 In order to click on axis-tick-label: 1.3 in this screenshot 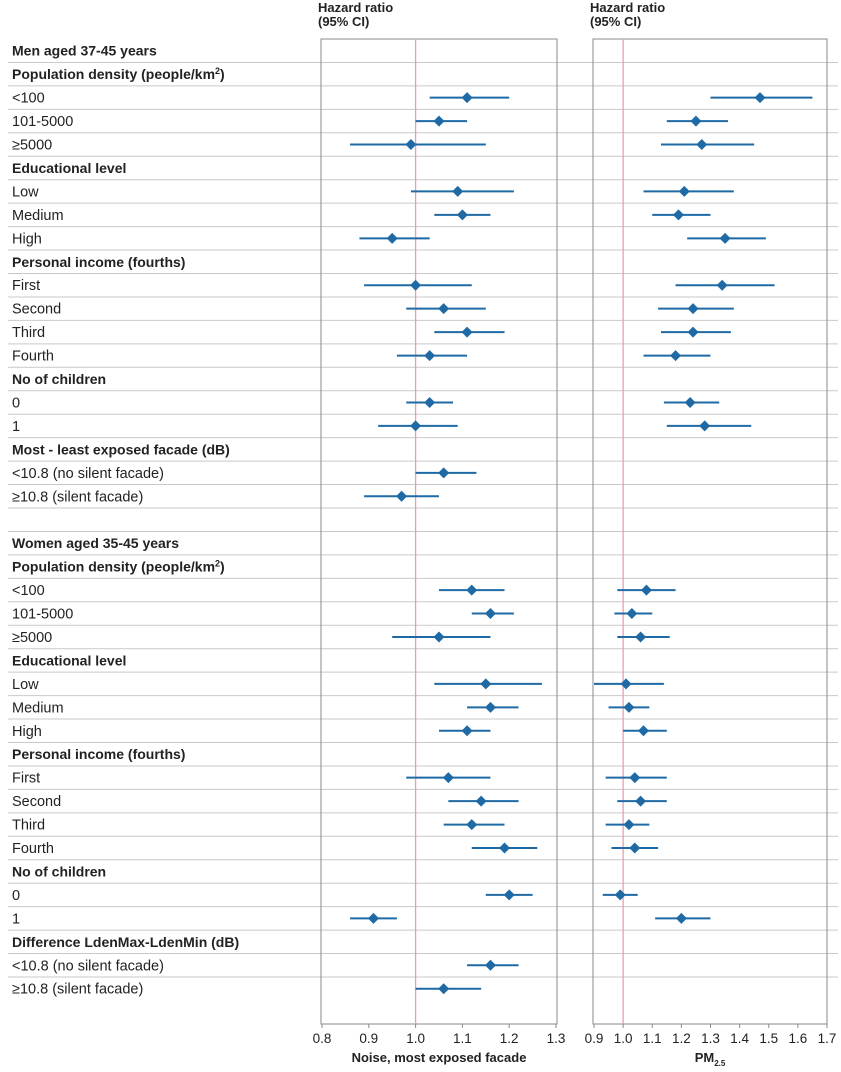, I will do `click(710, 1038)`.